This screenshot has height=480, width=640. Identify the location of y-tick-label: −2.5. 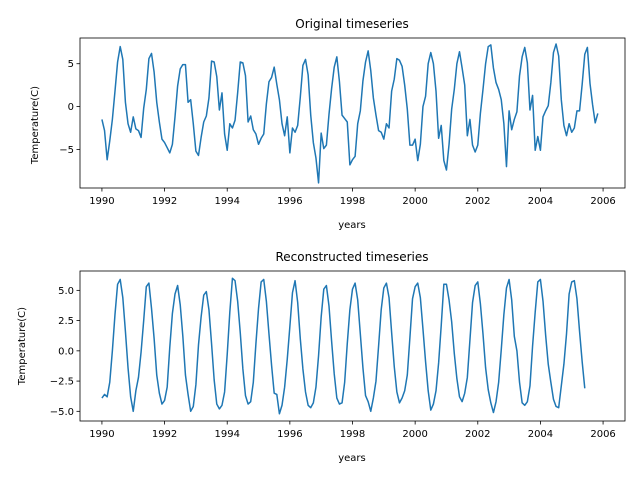
(62, 382).